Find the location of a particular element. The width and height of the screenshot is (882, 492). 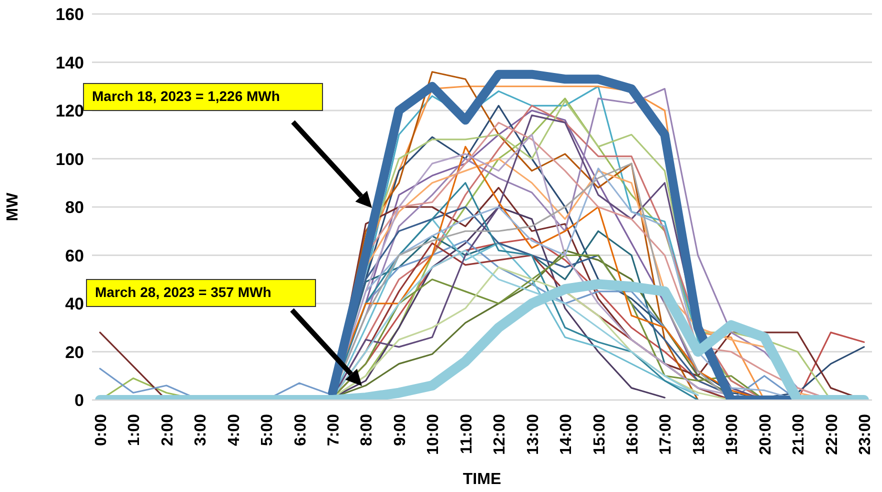

x-tick-label: 2:00 is located at coordinates (167, 430).